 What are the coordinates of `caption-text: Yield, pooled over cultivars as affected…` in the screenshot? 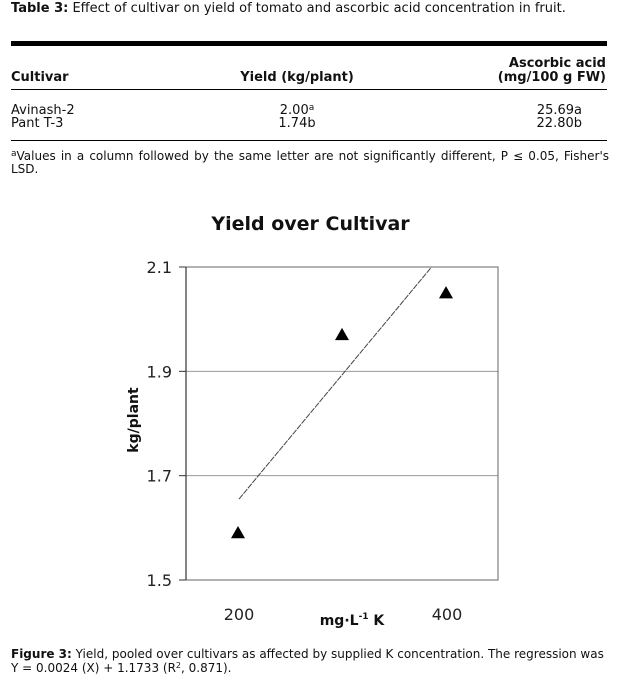 It's located at (307, 661).